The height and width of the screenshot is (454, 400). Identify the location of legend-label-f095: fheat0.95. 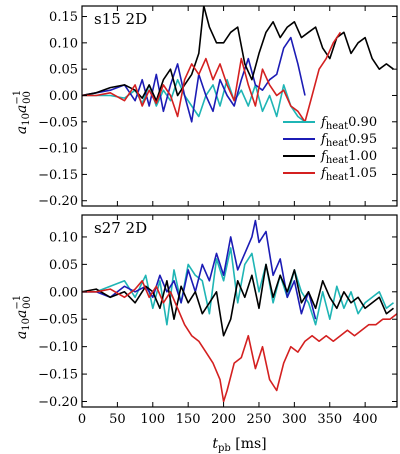
(348, 140).